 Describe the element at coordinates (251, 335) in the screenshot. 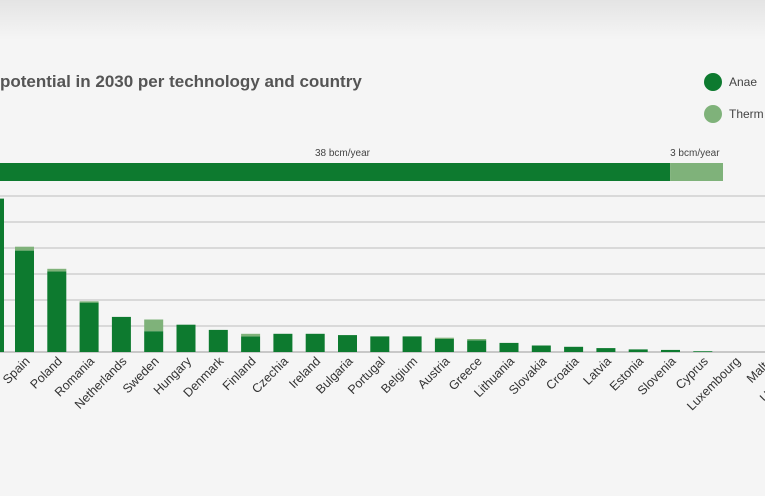

I see `bar-thermal-finland` at that location.